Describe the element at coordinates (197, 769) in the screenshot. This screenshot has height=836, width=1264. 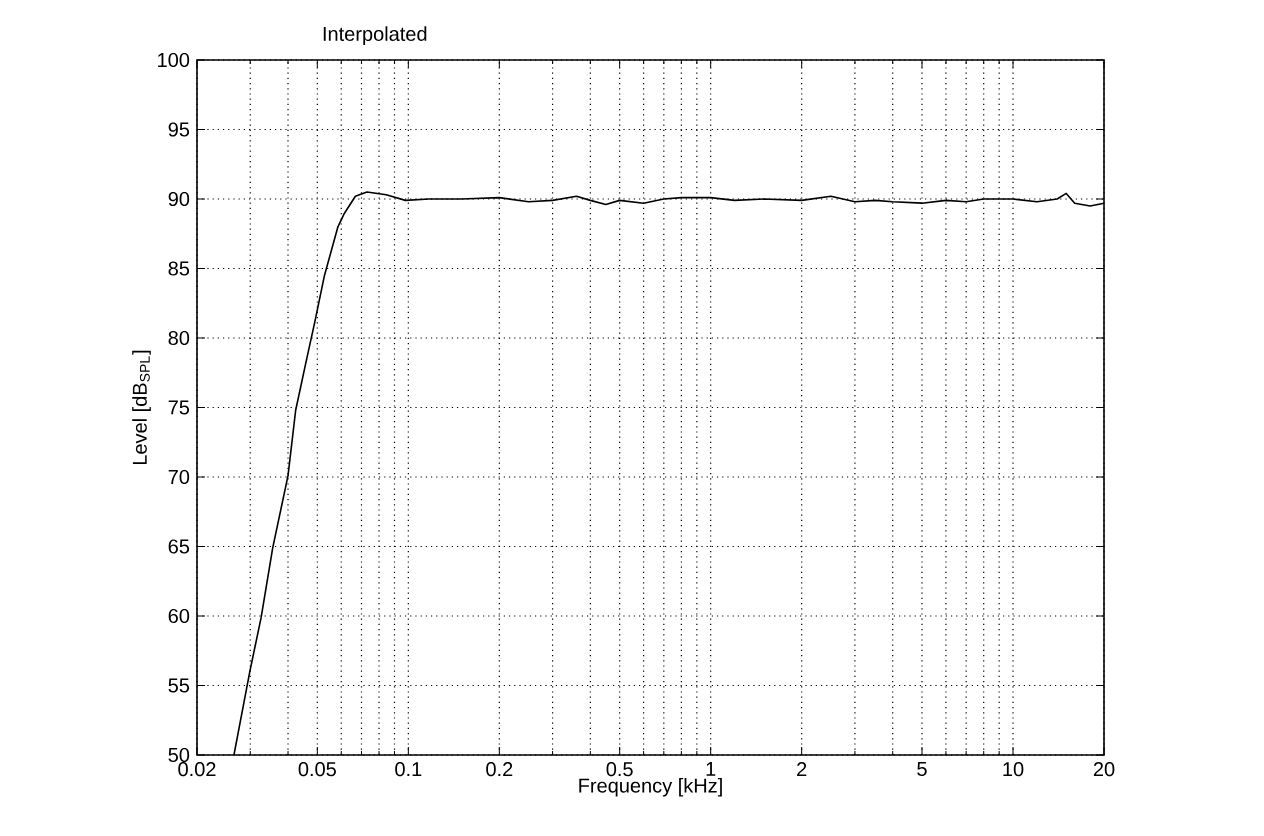
I see `x-tick-label: 0.02` at that location.